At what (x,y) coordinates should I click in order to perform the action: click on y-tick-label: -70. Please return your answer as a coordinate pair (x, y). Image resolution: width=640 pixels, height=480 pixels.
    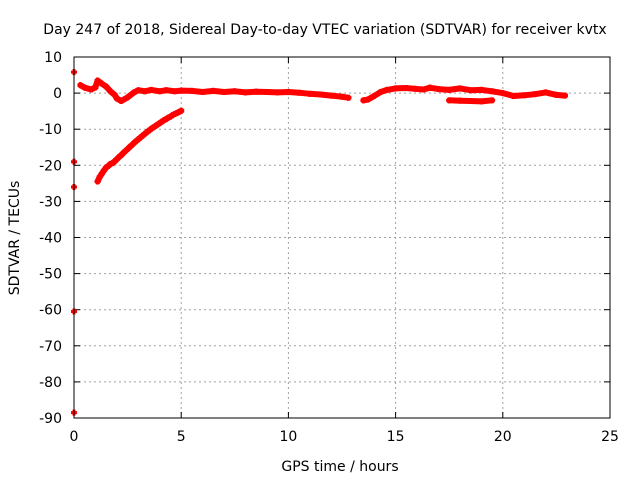
    Looking at the image, I should click on (50, 347).